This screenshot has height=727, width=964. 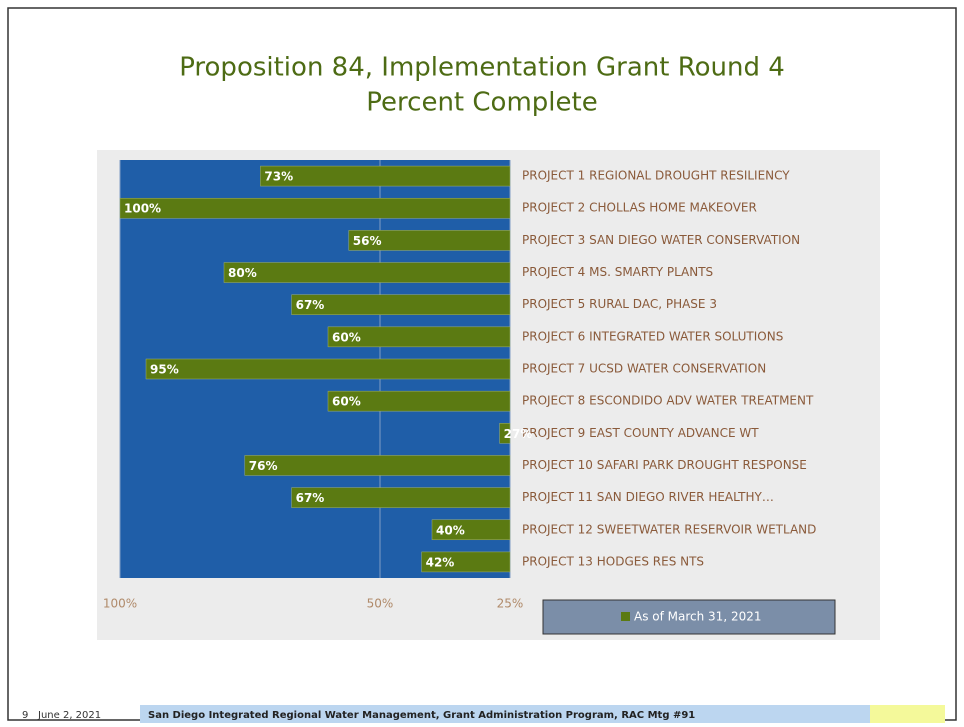 I want to click on y-tick-label: PROJECT 3 SAN DIEGO WATER CONSERVATION, so click(x=661, y=240).